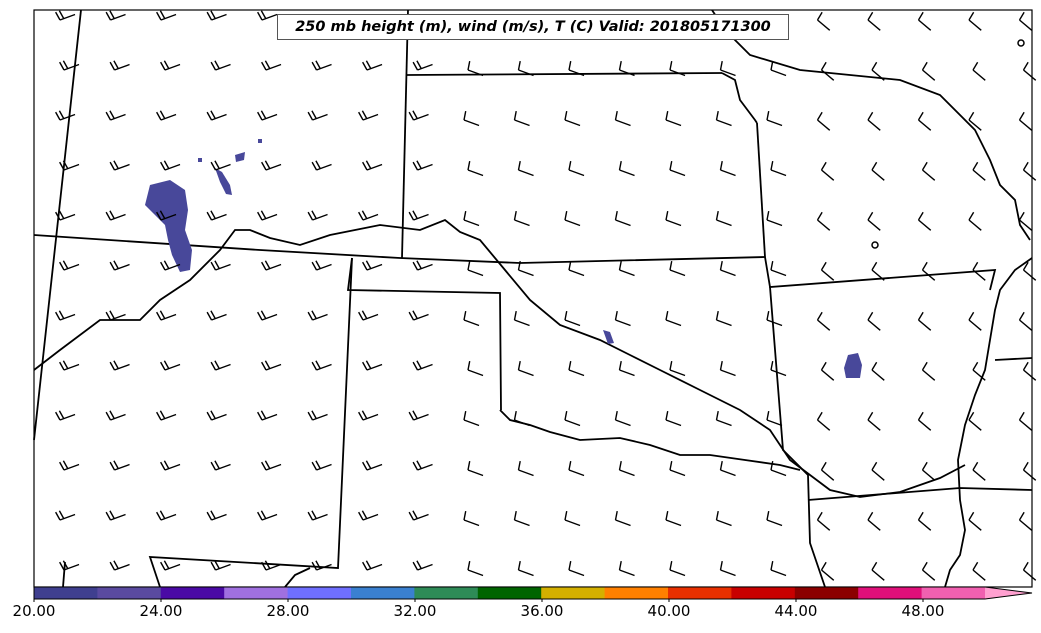 The width and height of the screenshot is (1041, 633). What do you see at coordinates (542, 611) in the screenshot?
I see `colorbar-tick-label: 36.00` at bounding box center [542, 611].